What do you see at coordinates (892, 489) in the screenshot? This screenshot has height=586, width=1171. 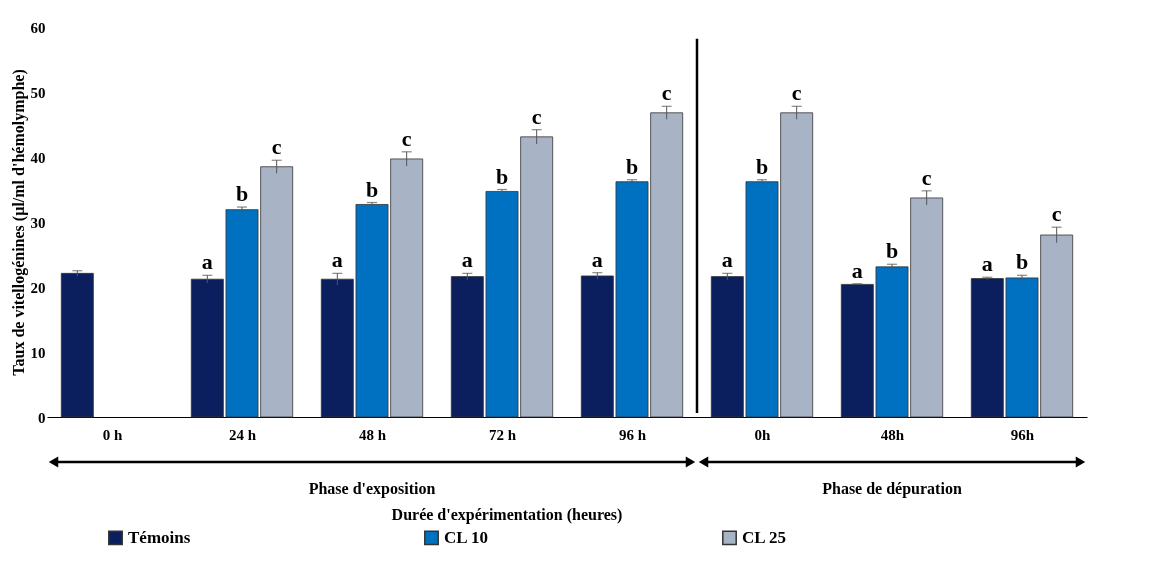 I see `text: Phase de dépuration` at bounding box center [892, 489].